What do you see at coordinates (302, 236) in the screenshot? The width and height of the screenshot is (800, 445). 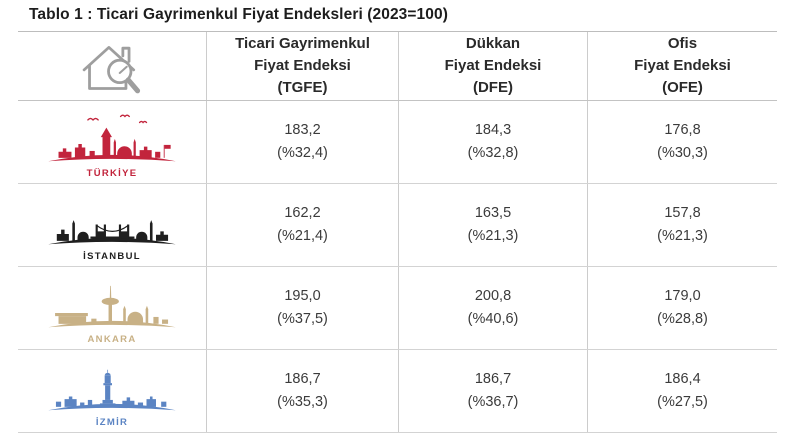 I see `index-change: (%21,4)` at bounding box center [302, 236].